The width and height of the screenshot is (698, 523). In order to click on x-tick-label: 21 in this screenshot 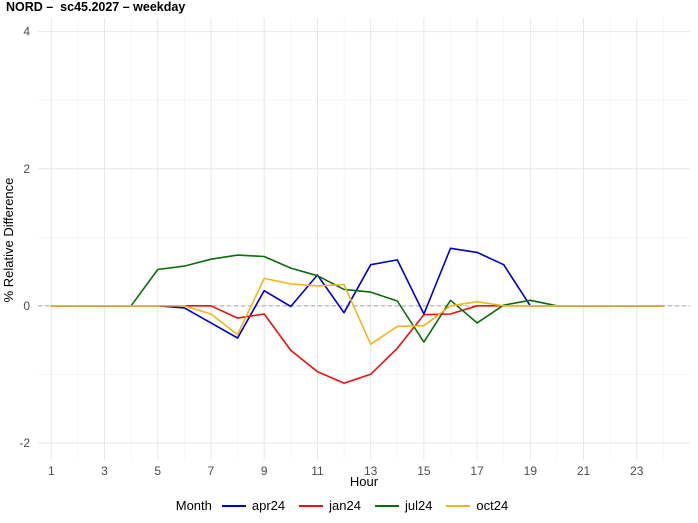, I will do `click(584, 471)`.